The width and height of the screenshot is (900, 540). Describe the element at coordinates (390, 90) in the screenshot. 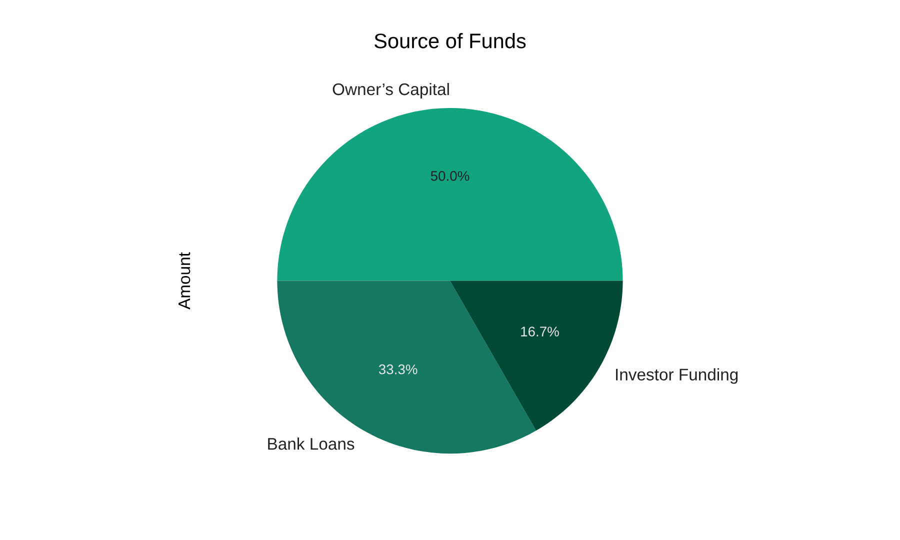

I see `slice-label: Owner’s Capital` at that location.